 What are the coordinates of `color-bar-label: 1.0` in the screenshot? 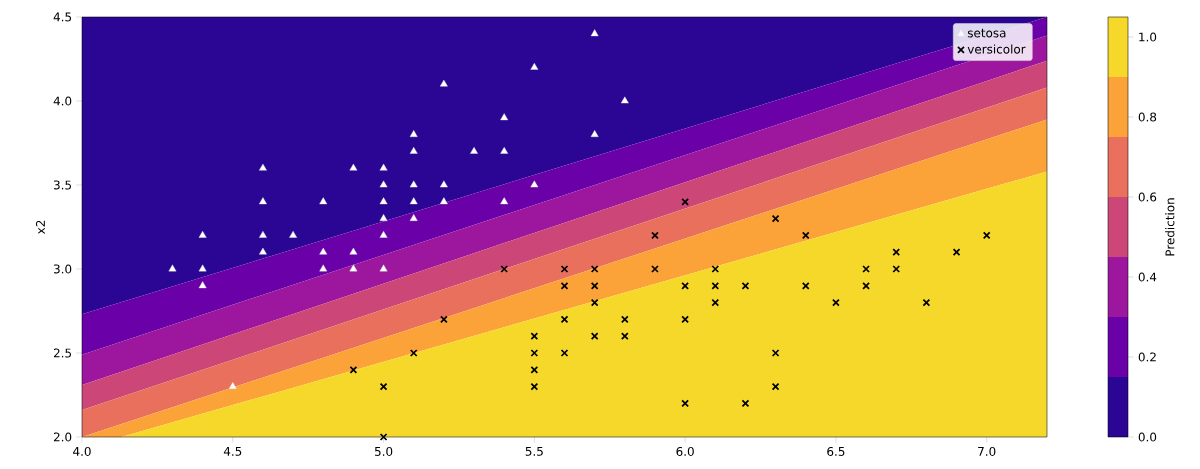 It's located at (1148, 37).